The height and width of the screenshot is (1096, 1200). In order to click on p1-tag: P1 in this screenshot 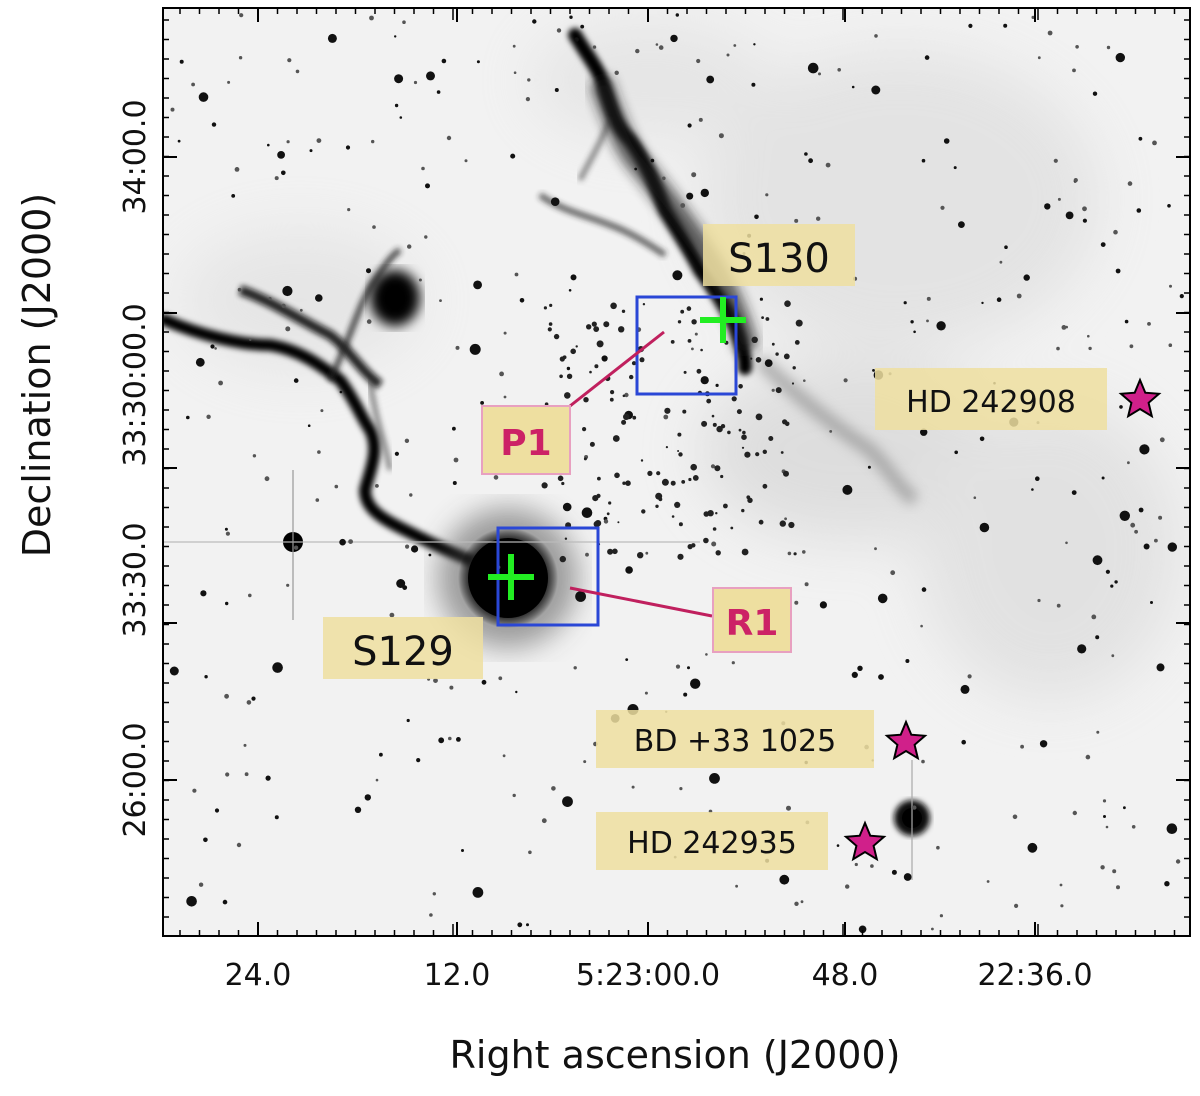, I will do `click(525, 443)`.